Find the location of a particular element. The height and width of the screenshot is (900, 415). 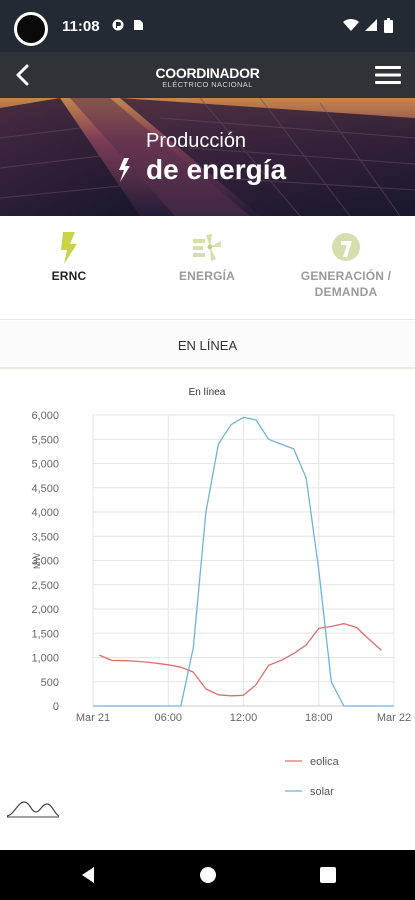

subtab-en-linea: EN LÍNEA is located at coordinates (207, 345).